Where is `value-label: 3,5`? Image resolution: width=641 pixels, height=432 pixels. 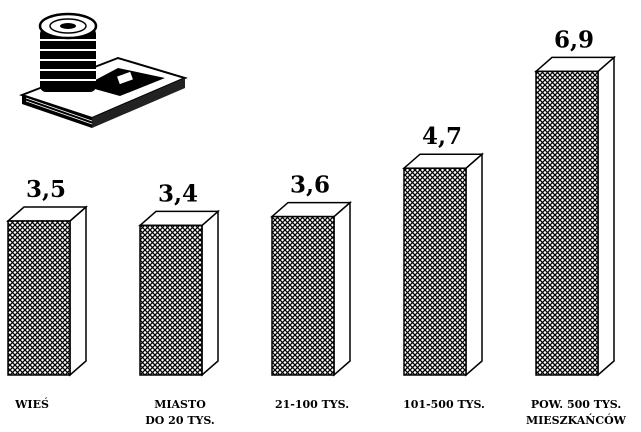 value-label: 3,5 is located at coordinates (46, 189).